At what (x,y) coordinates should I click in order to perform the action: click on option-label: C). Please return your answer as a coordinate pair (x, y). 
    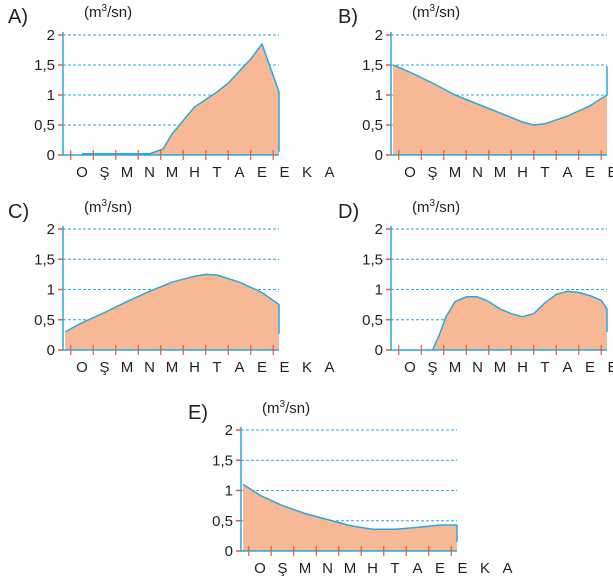
    Looking at the image, I should click on (18, 212).